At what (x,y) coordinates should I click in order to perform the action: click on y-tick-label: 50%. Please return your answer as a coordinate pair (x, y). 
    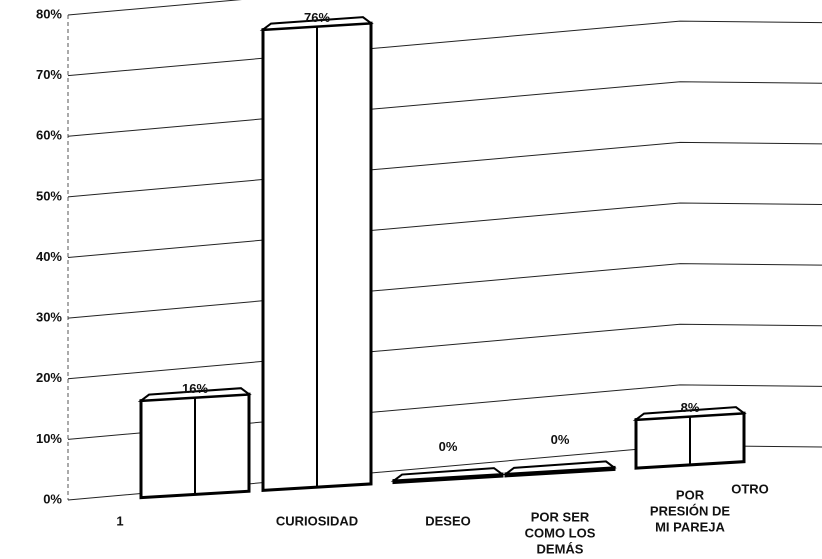
    Looking at the image, I should click on (49, 195).